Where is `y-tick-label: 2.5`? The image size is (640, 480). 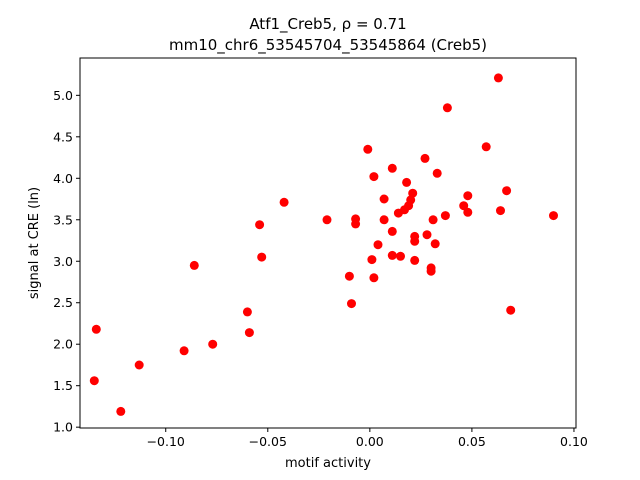
y-tick-label: 2.5 is located at coordinates (63, 302).